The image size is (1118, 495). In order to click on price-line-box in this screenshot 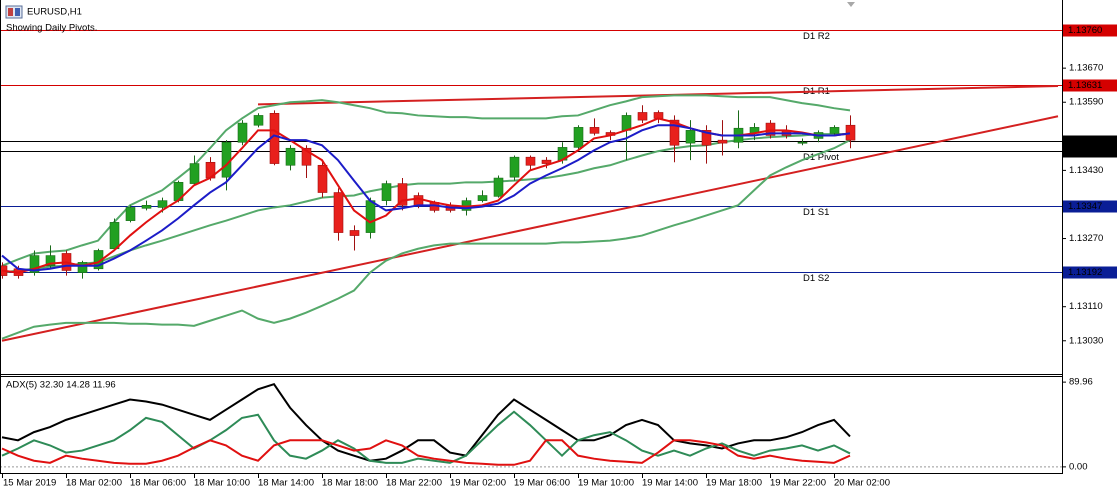, I will do `click(1090, 141)`.